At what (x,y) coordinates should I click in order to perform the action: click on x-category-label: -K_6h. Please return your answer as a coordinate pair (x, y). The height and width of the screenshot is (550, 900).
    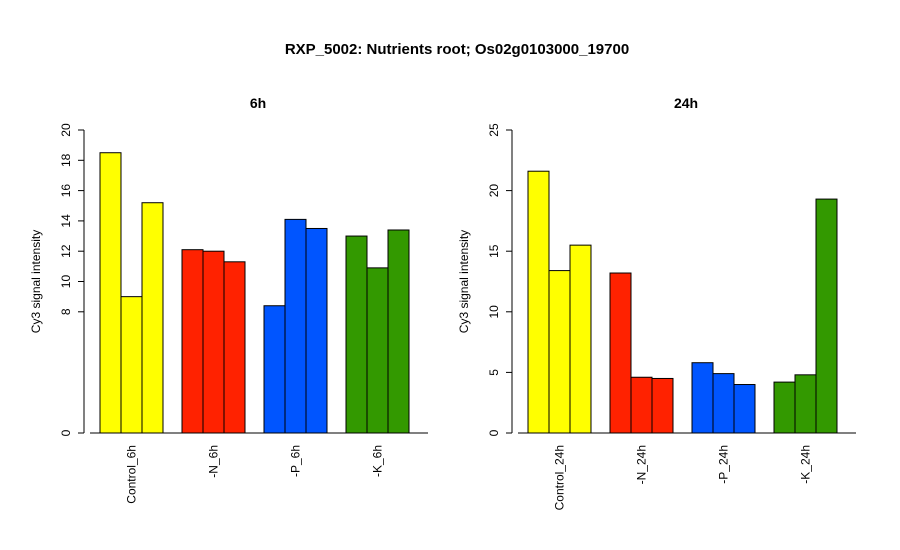
    Looking at the image, I should click on (378, 461).